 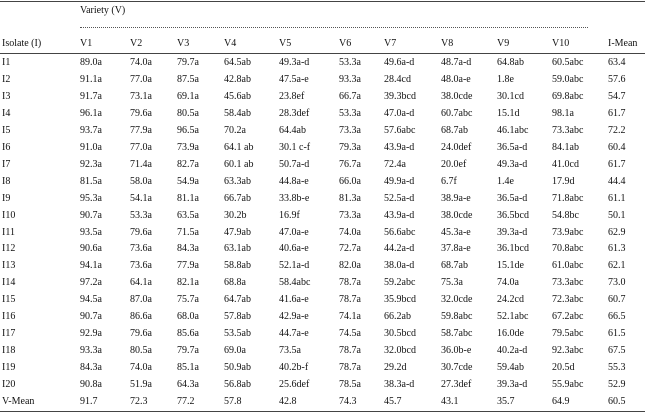 I want to click on cell-value: 73.5a, so click(x=290, y=351).